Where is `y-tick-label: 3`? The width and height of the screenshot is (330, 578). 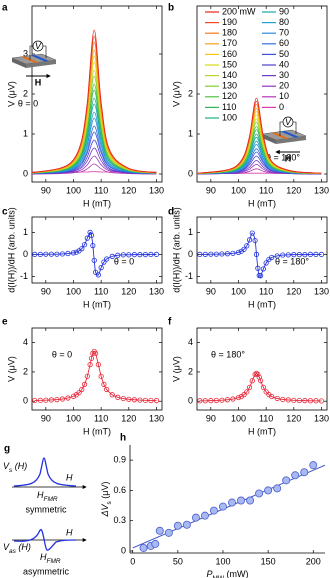
y-tick-label: 3 is located at coordinates (25, 53).